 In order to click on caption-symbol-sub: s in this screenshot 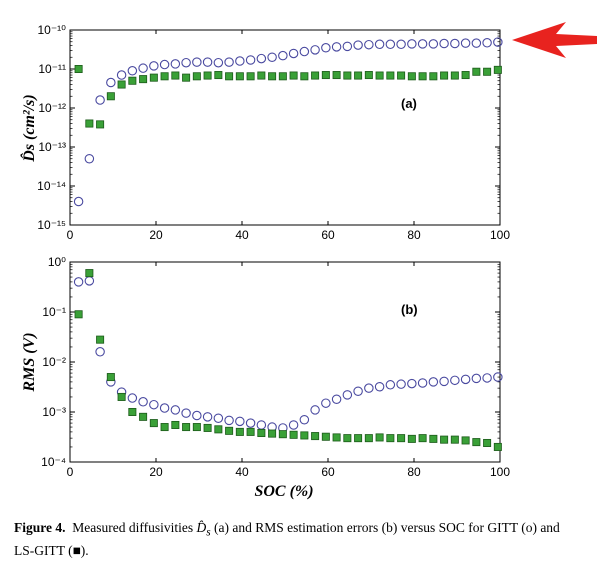, I will do `click(208, 532)`.